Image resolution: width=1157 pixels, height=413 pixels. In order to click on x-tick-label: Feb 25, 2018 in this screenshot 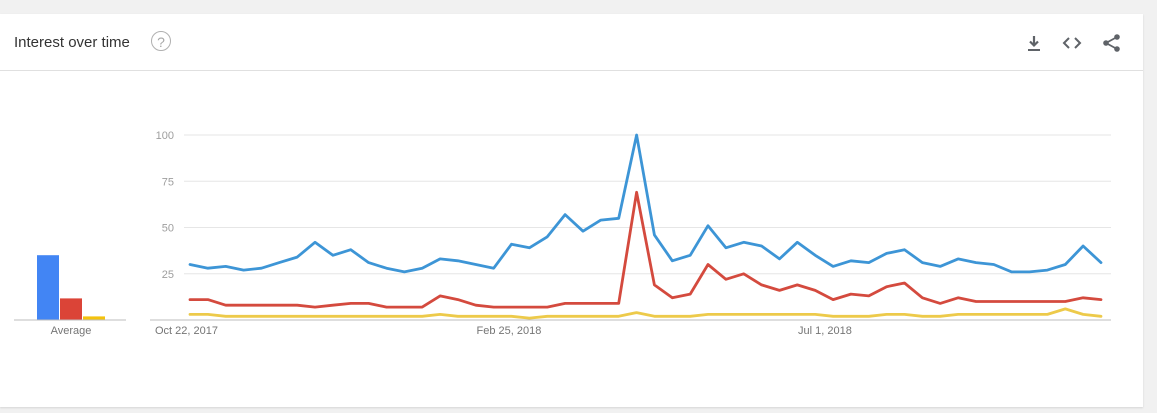, I will do `click(509, 331)`.